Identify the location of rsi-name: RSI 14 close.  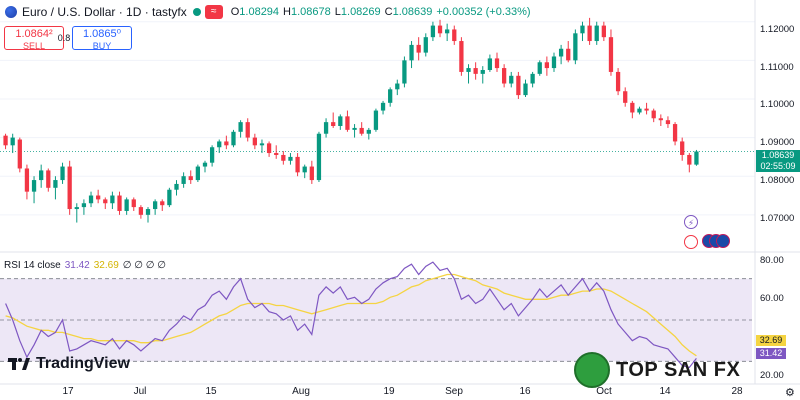
(32, 265).